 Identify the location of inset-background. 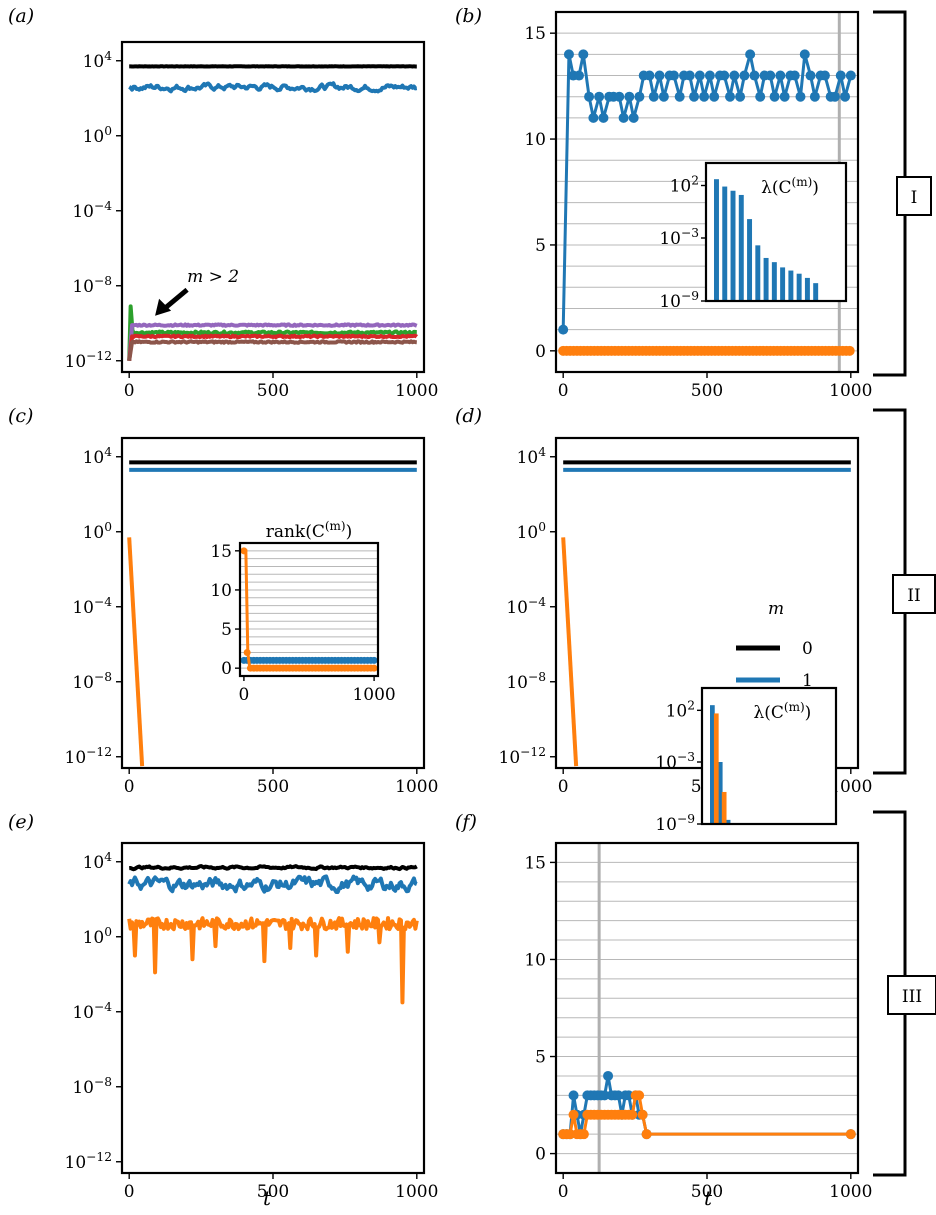
(309, 609).